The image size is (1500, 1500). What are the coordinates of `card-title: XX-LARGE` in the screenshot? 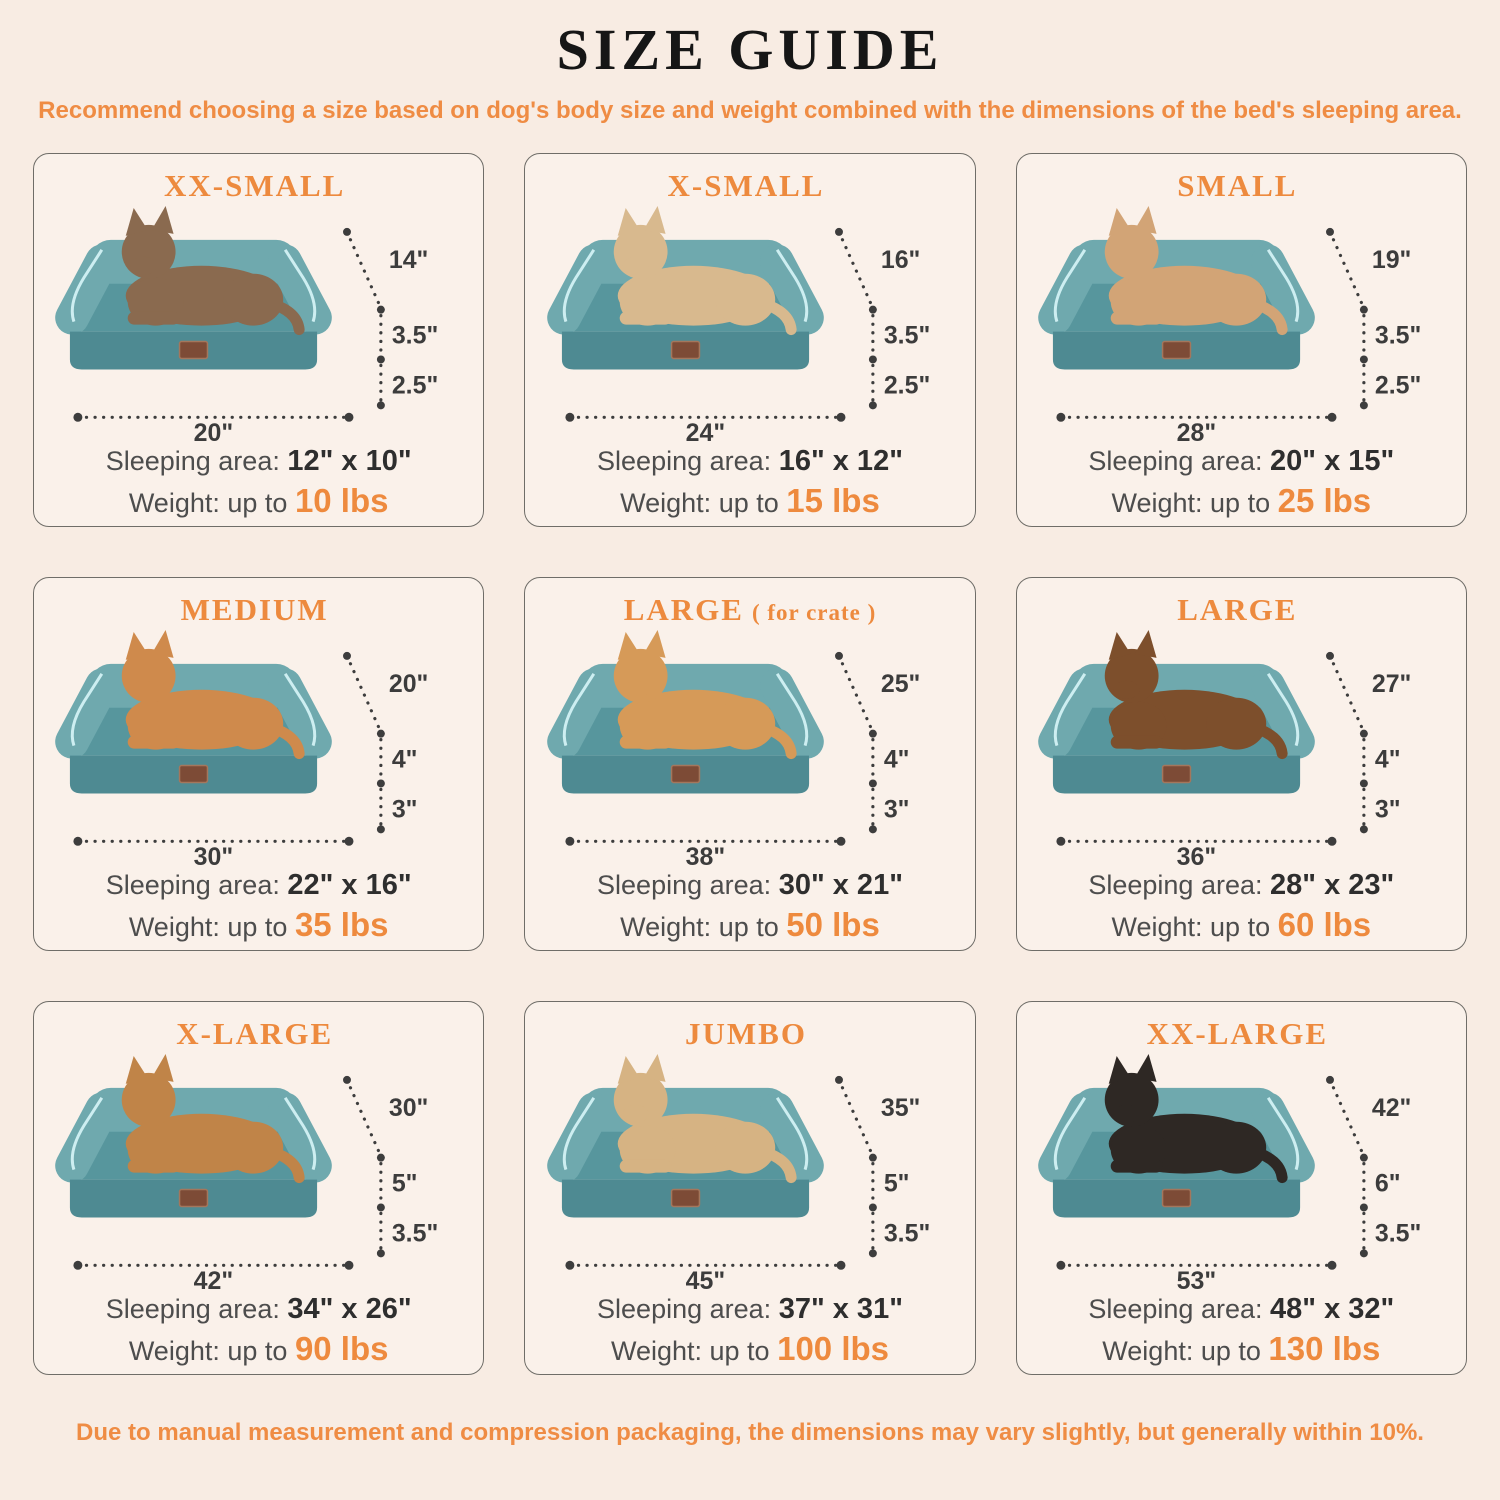 It's located at (1241, 1034).